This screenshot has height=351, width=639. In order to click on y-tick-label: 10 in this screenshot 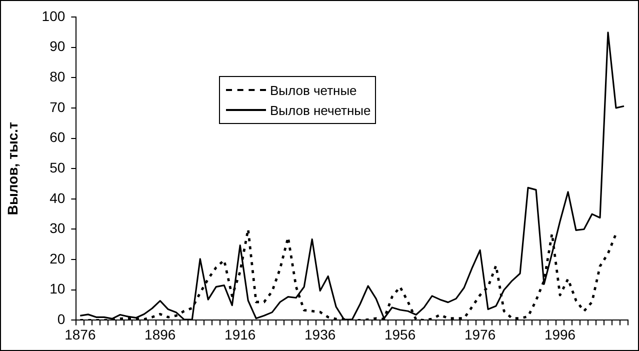, I will do `click(58, 288)`.